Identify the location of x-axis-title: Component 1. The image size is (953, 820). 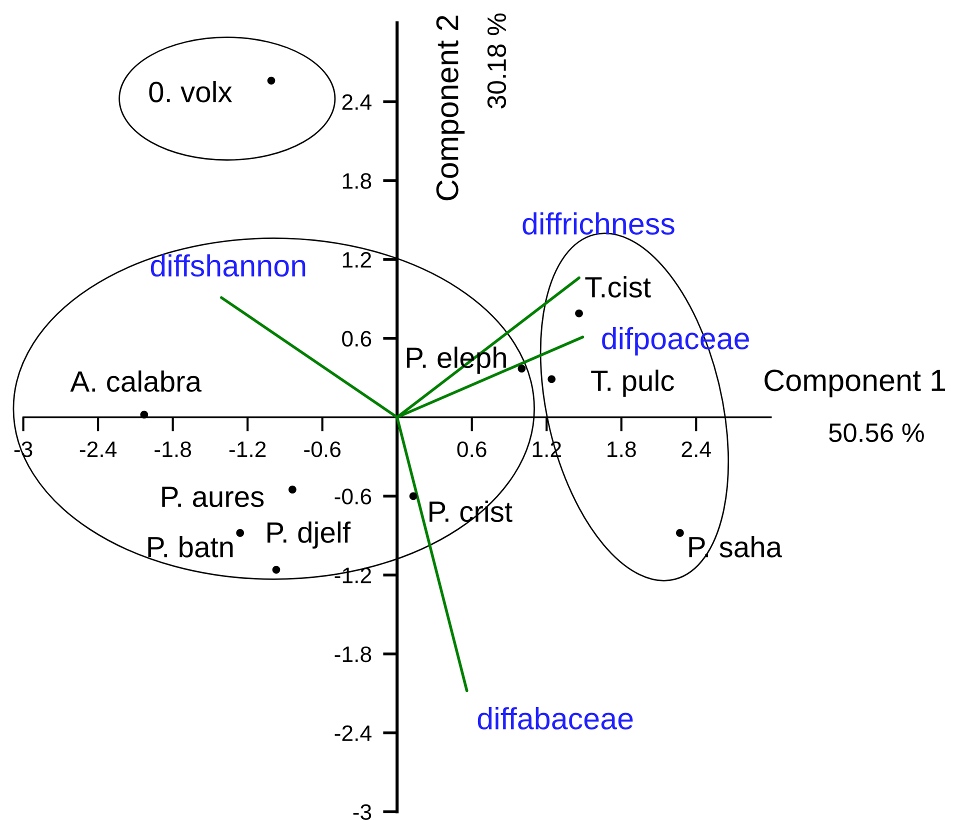
(855, 384).